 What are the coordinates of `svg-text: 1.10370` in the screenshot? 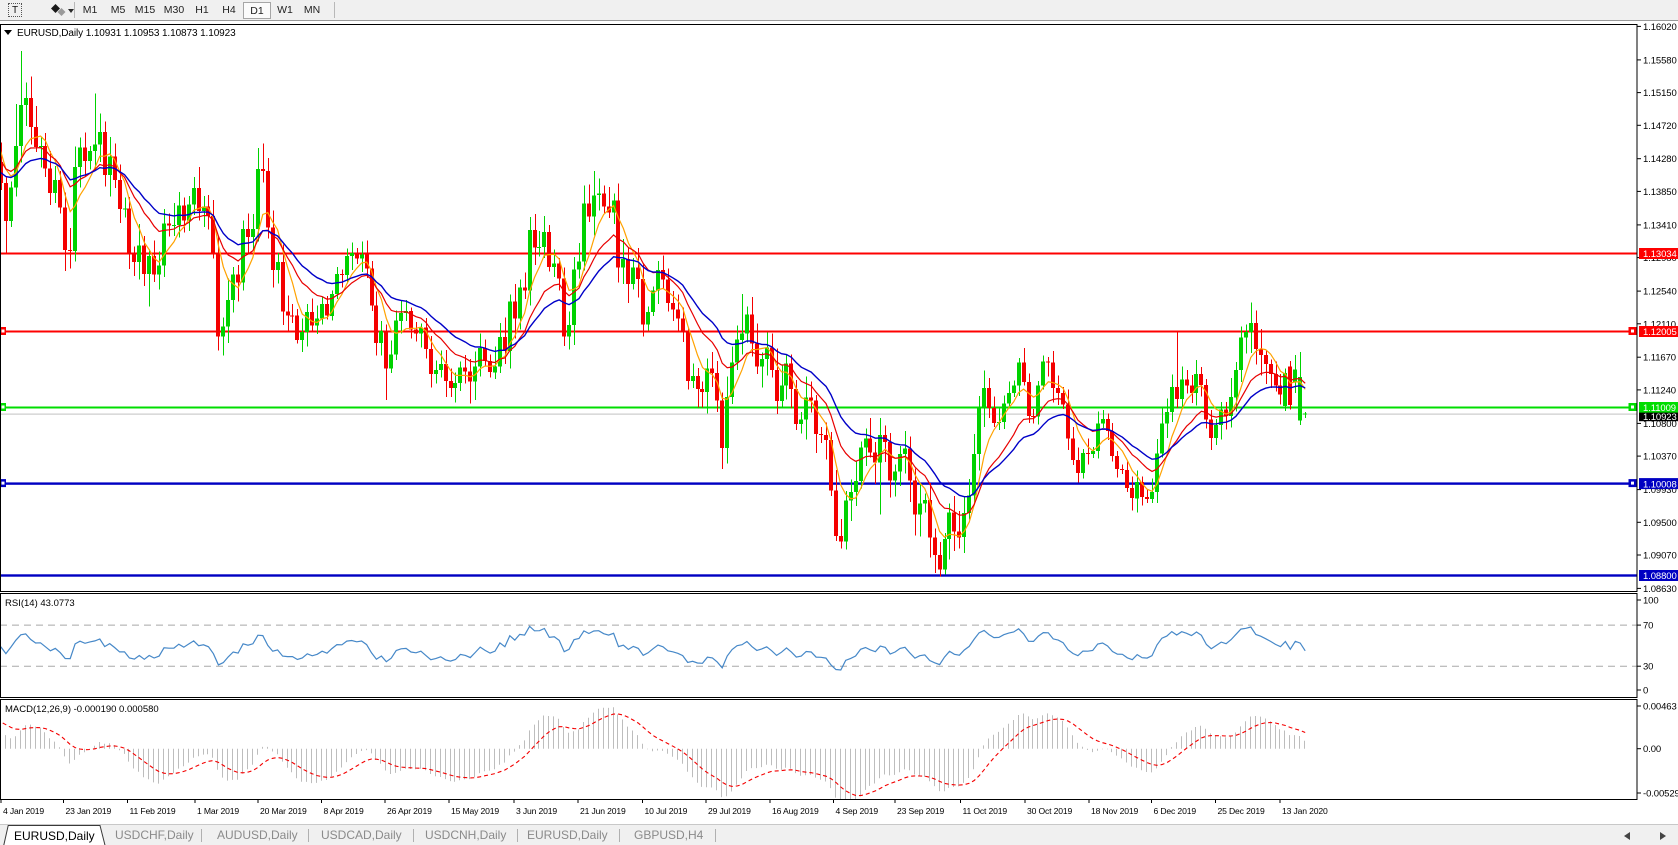 It's located at (1660, 457).